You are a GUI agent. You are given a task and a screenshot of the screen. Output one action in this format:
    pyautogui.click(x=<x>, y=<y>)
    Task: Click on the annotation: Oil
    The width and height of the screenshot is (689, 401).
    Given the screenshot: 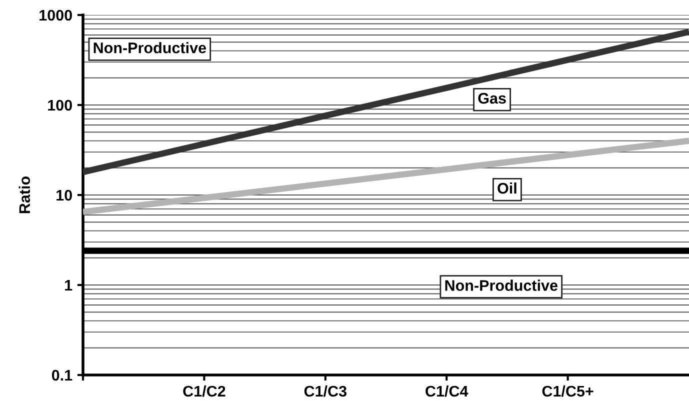 What is the action you would take?
    pyautogui.click(x=507, y=188)
    